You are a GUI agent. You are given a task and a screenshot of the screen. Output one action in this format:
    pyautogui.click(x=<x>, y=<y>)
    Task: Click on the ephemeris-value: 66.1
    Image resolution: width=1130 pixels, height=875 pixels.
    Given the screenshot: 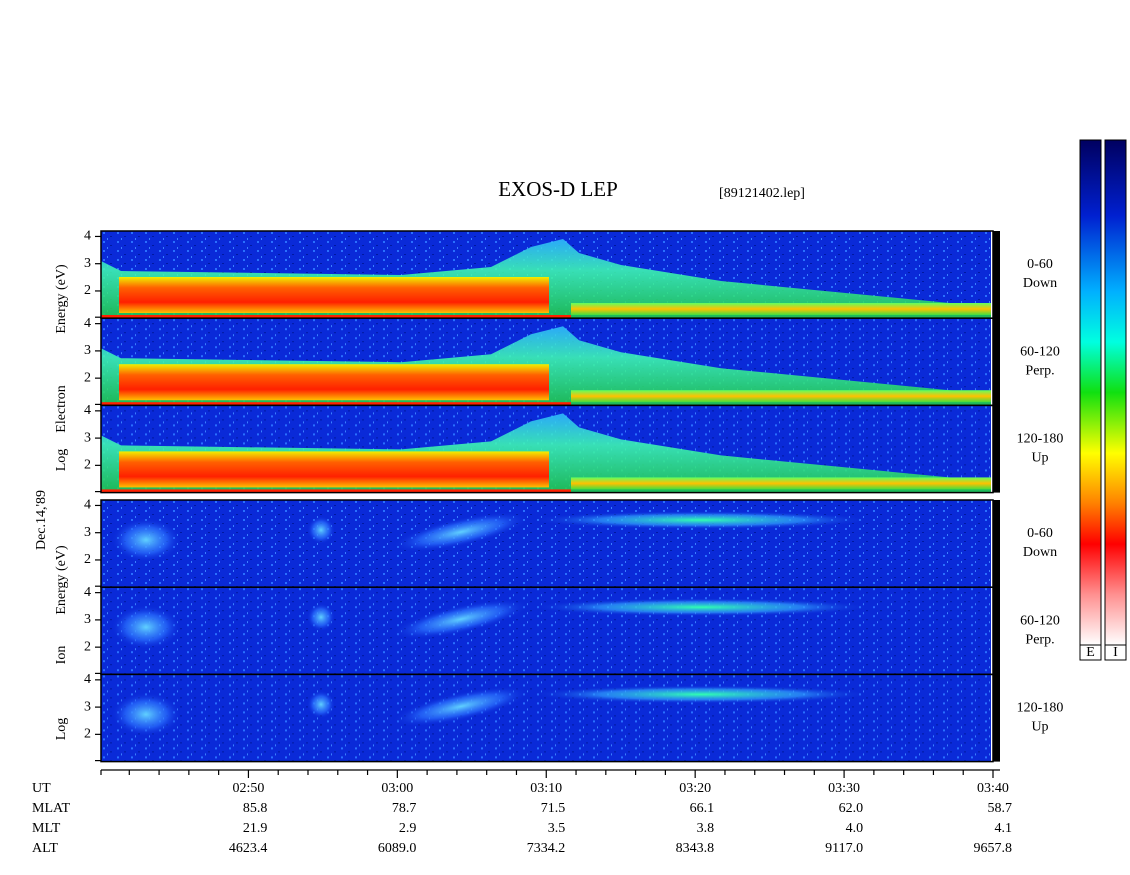 What is the action you would take?
    pyautogui.click(x=702, y=808)
    